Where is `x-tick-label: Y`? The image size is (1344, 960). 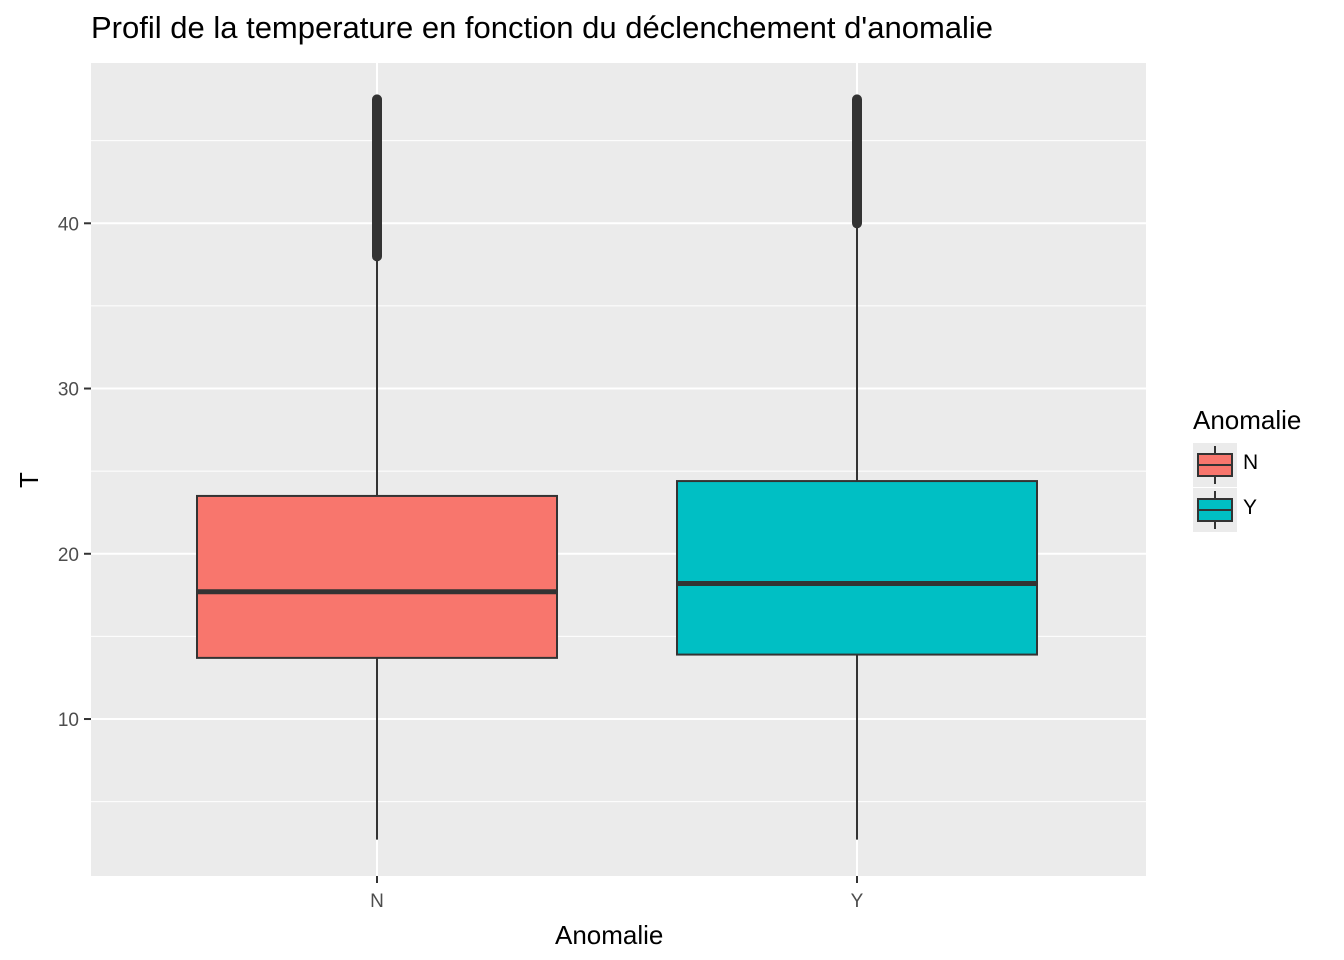 x-tick-label: Y is located at coordinates (857, 901).